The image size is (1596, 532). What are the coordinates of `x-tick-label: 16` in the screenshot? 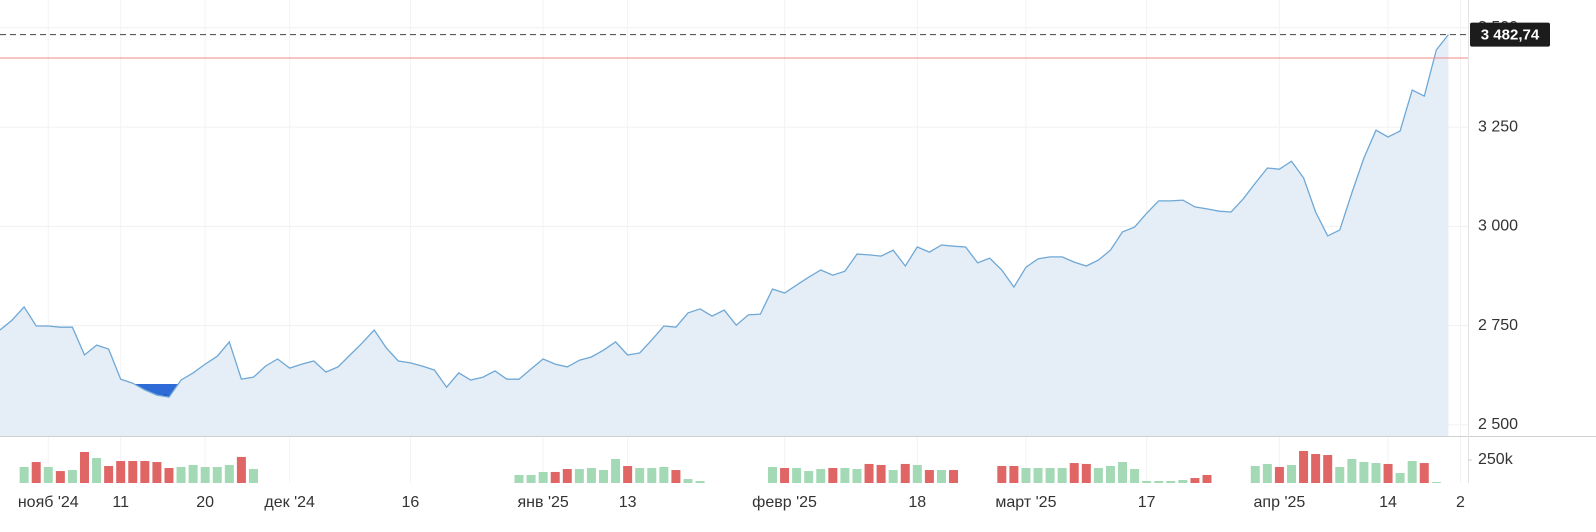 It's located at (410, 502).